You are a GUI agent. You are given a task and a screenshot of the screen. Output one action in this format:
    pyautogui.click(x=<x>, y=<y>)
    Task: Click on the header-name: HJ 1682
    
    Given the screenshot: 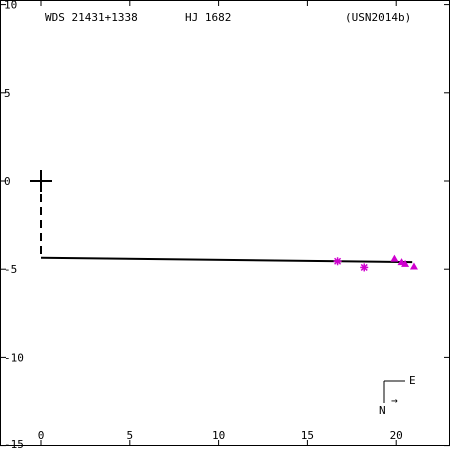 What is the action you would take?
    pyautogui.click(x=208, y=17)
    